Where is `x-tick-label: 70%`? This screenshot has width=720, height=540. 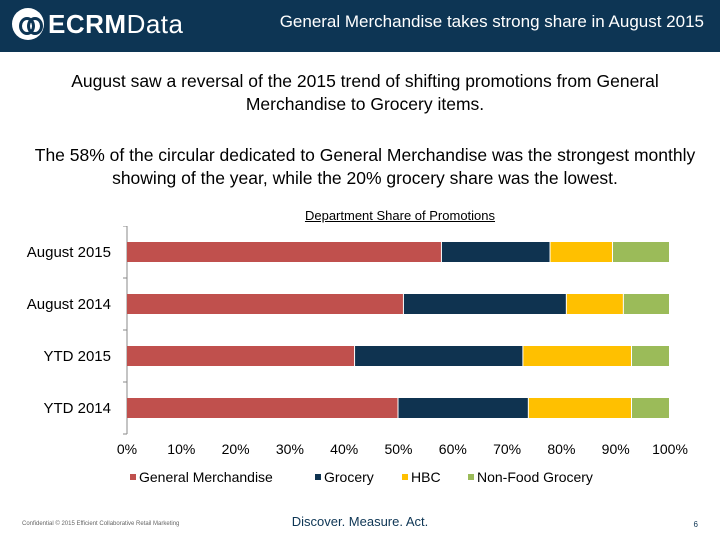
x-tick-label: 70% is located at coordinates (507, 449).